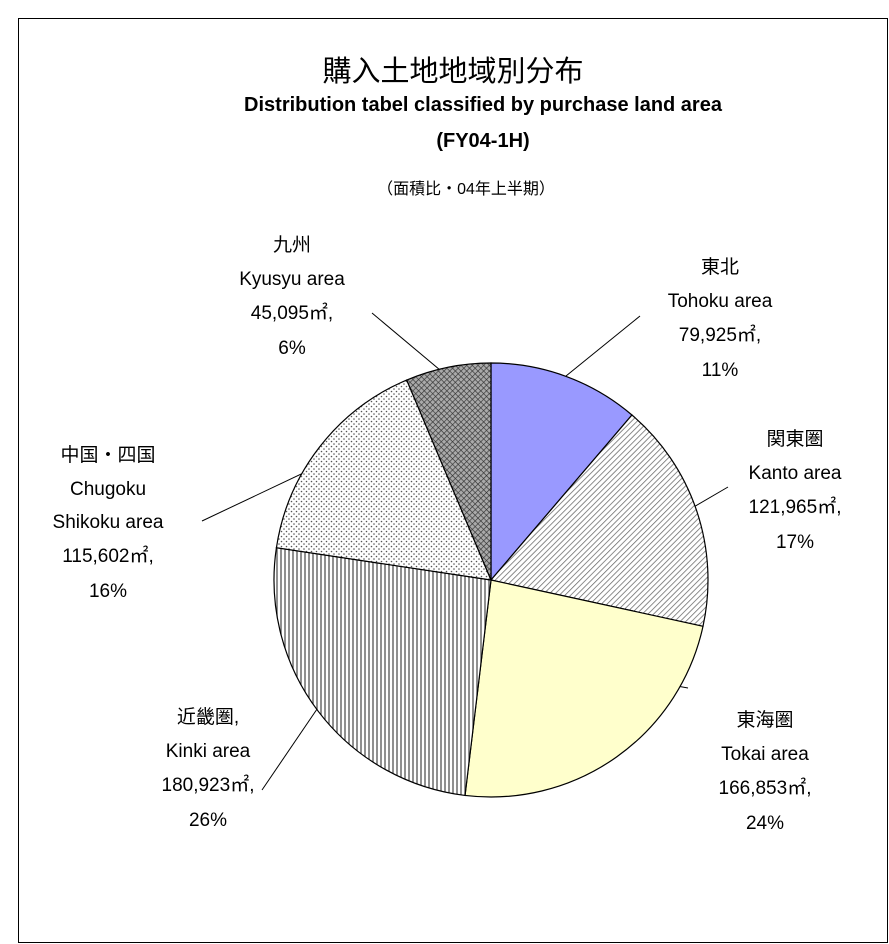 The height and width of the screenshot is (944, 889). What do you see at coordinates (108, 506) in the screenshot?
I see `label-en: Chugoku Shikoku area` at bounding box center [108, 506].